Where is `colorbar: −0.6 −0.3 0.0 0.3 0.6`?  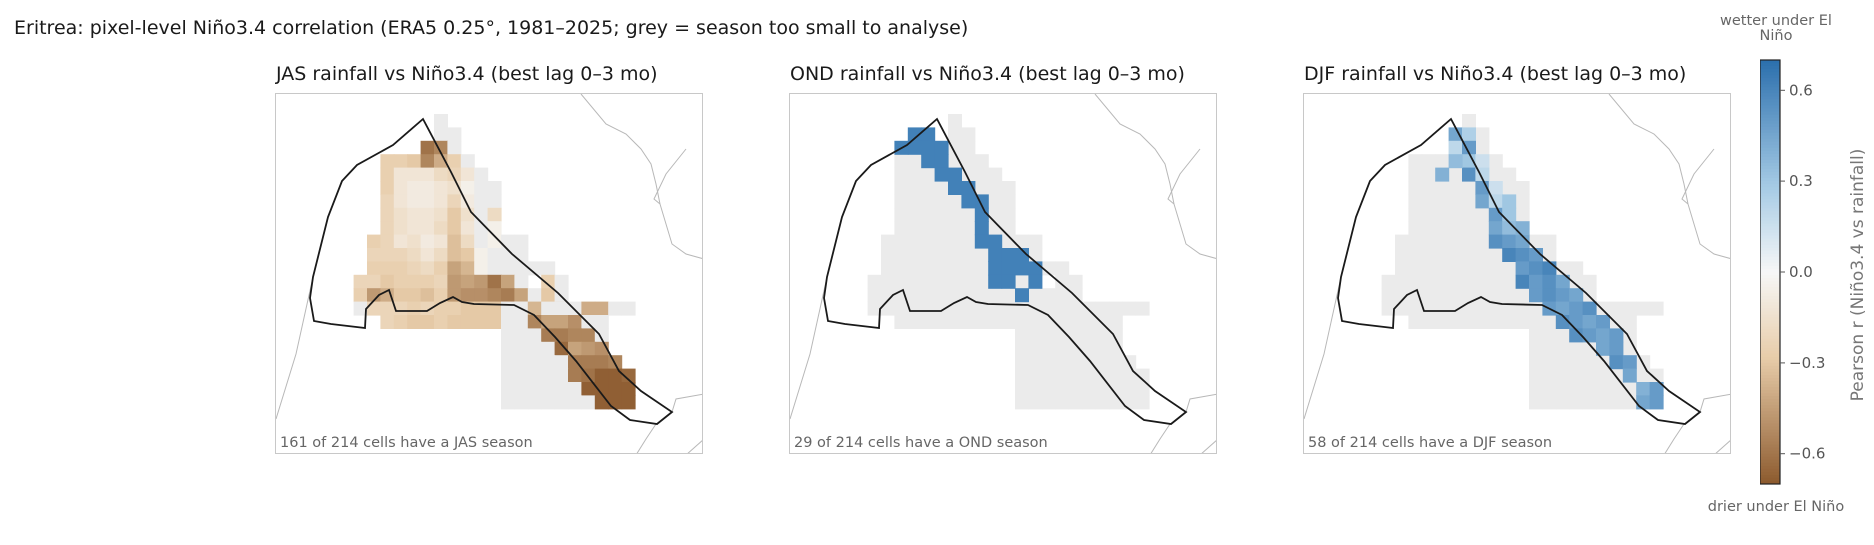
colorbar: −0.6 −0.3 0.0 0.3 0.6 is located at coordinates (1792, 272).